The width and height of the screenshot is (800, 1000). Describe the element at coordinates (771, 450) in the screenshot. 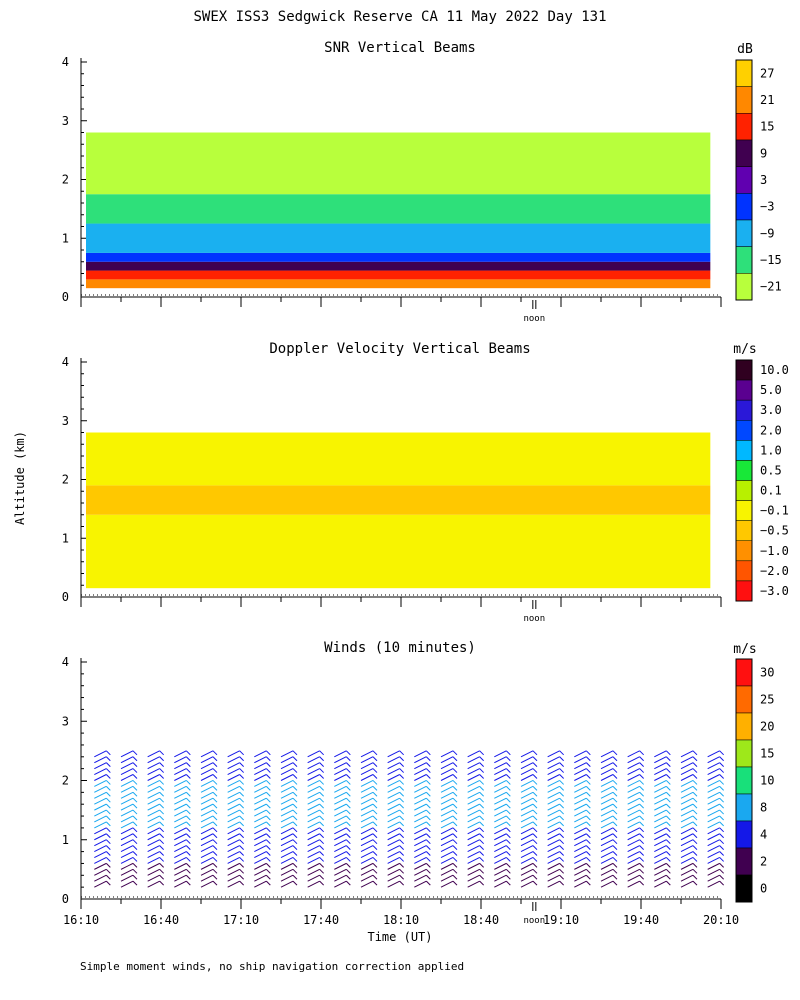

I see `colorbar-label: 1.0` at that location.